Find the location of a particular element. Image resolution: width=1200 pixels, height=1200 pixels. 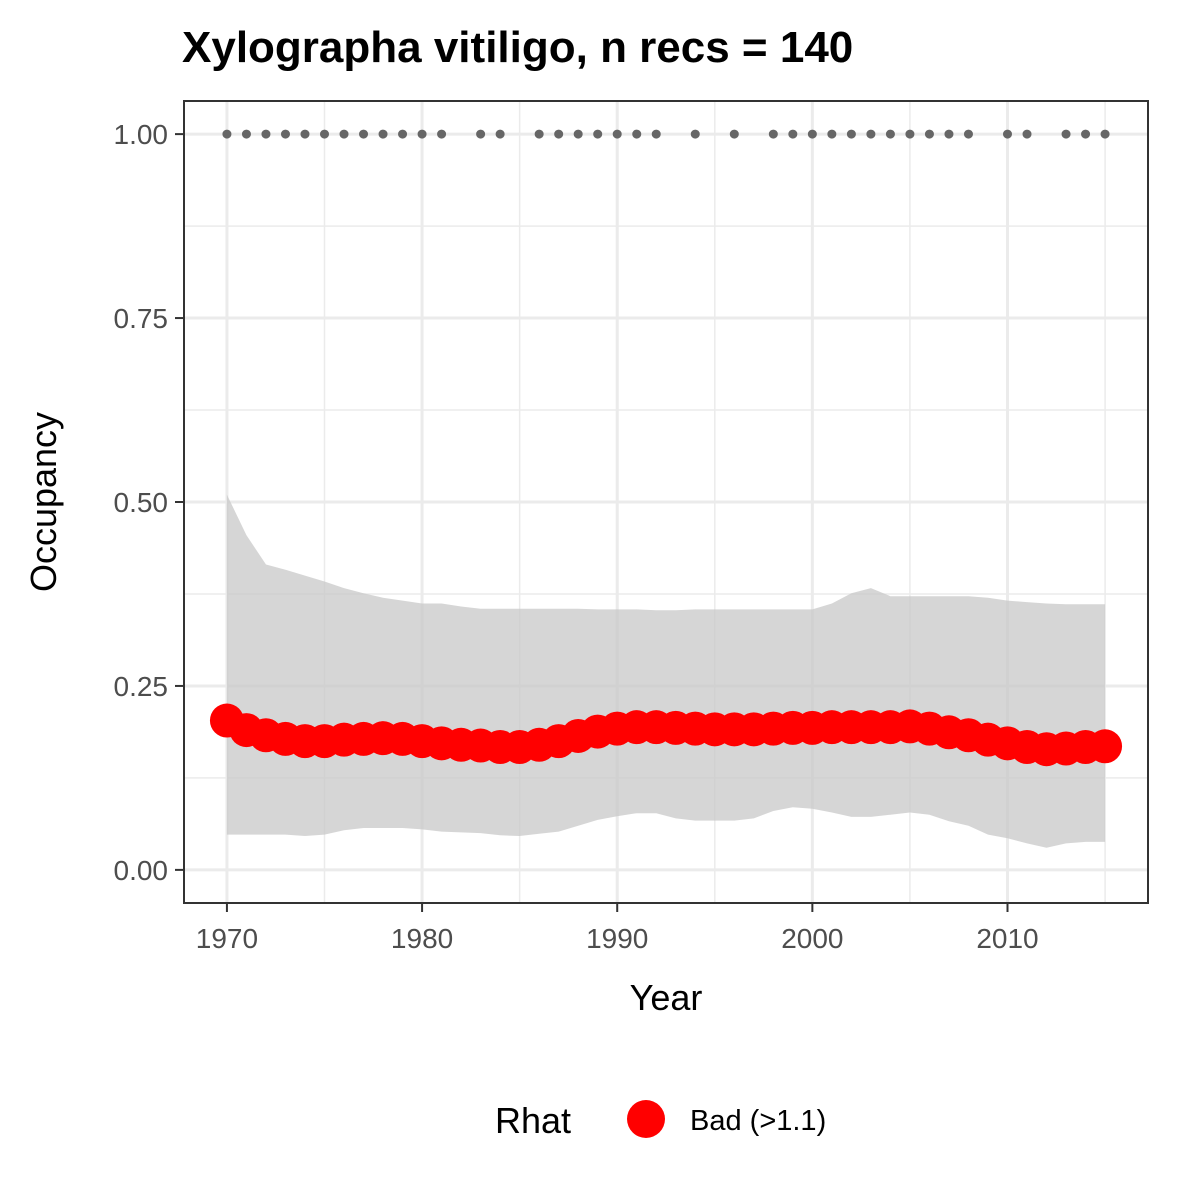

legend: Rhat Bad (>1.1) is located at coordinates (660, 1120).